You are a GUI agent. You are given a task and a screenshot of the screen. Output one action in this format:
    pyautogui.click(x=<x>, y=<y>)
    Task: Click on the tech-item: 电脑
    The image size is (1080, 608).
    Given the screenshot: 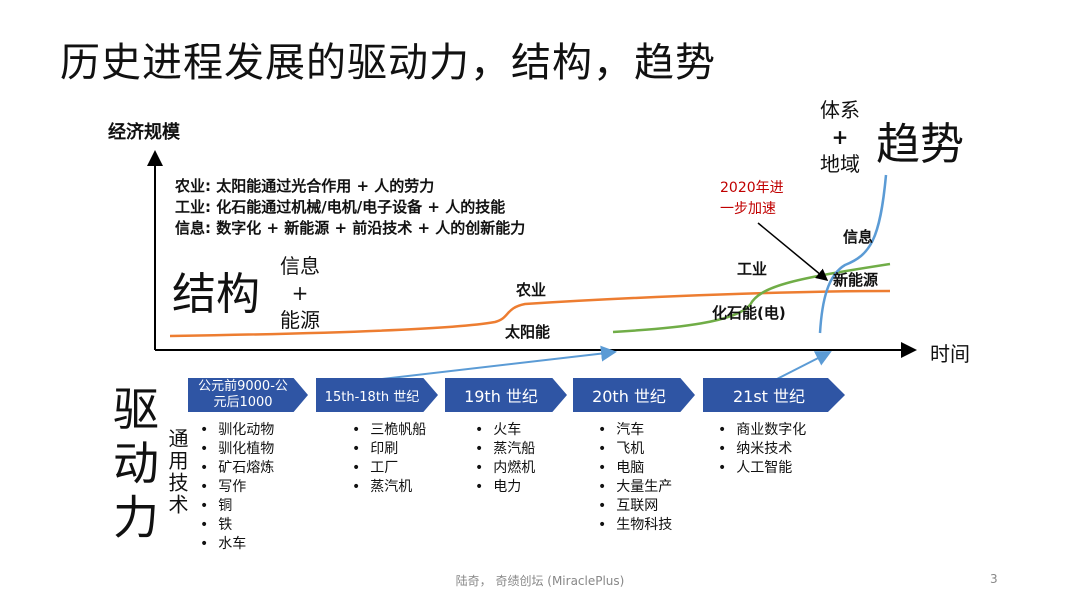 What is the action you would take?
    pyautogui.click(x=635, y=468)
    